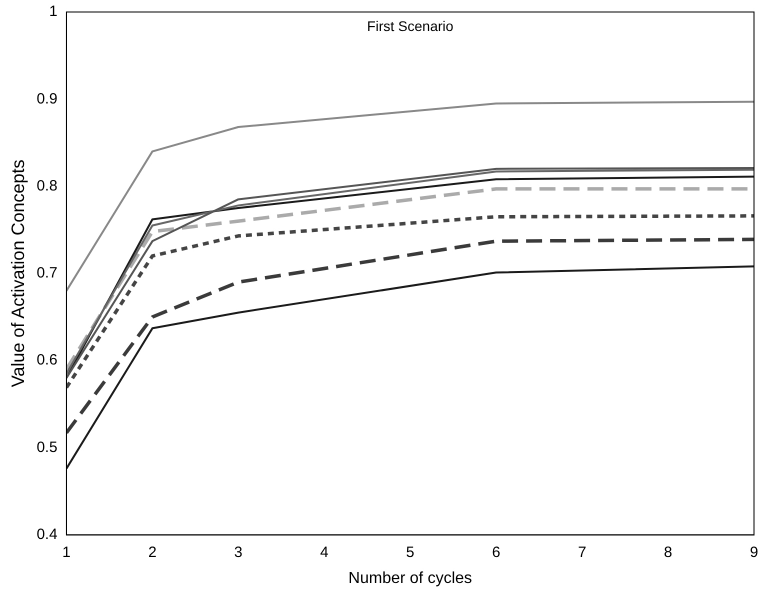 This screenshot has height=594, width=762. Describe the element at coordinates (47, 99) in the screenshot. I see `y-tick-label: 0.9` at that location.